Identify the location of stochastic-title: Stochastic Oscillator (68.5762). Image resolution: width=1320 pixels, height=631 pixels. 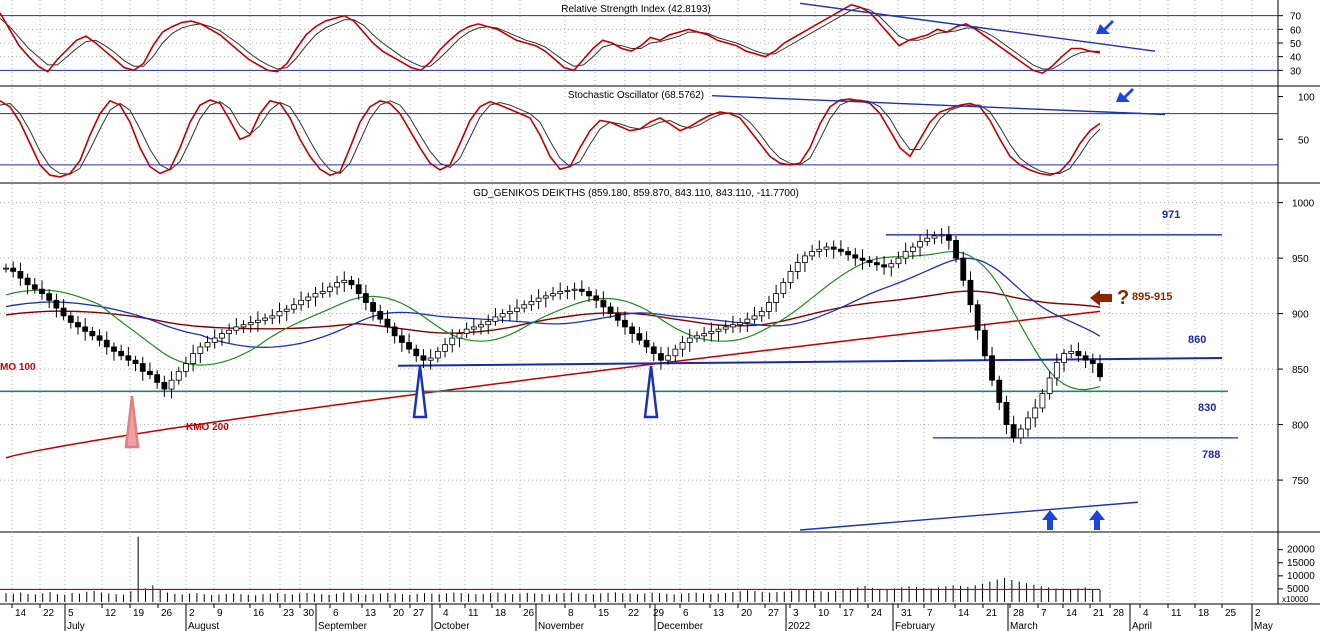
(636, 95).